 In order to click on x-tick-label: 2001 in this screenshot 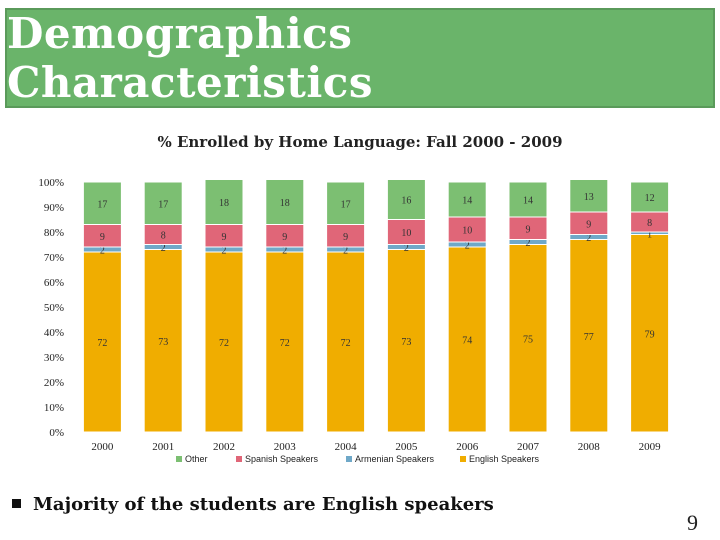, I will do `click(163, 447)`.